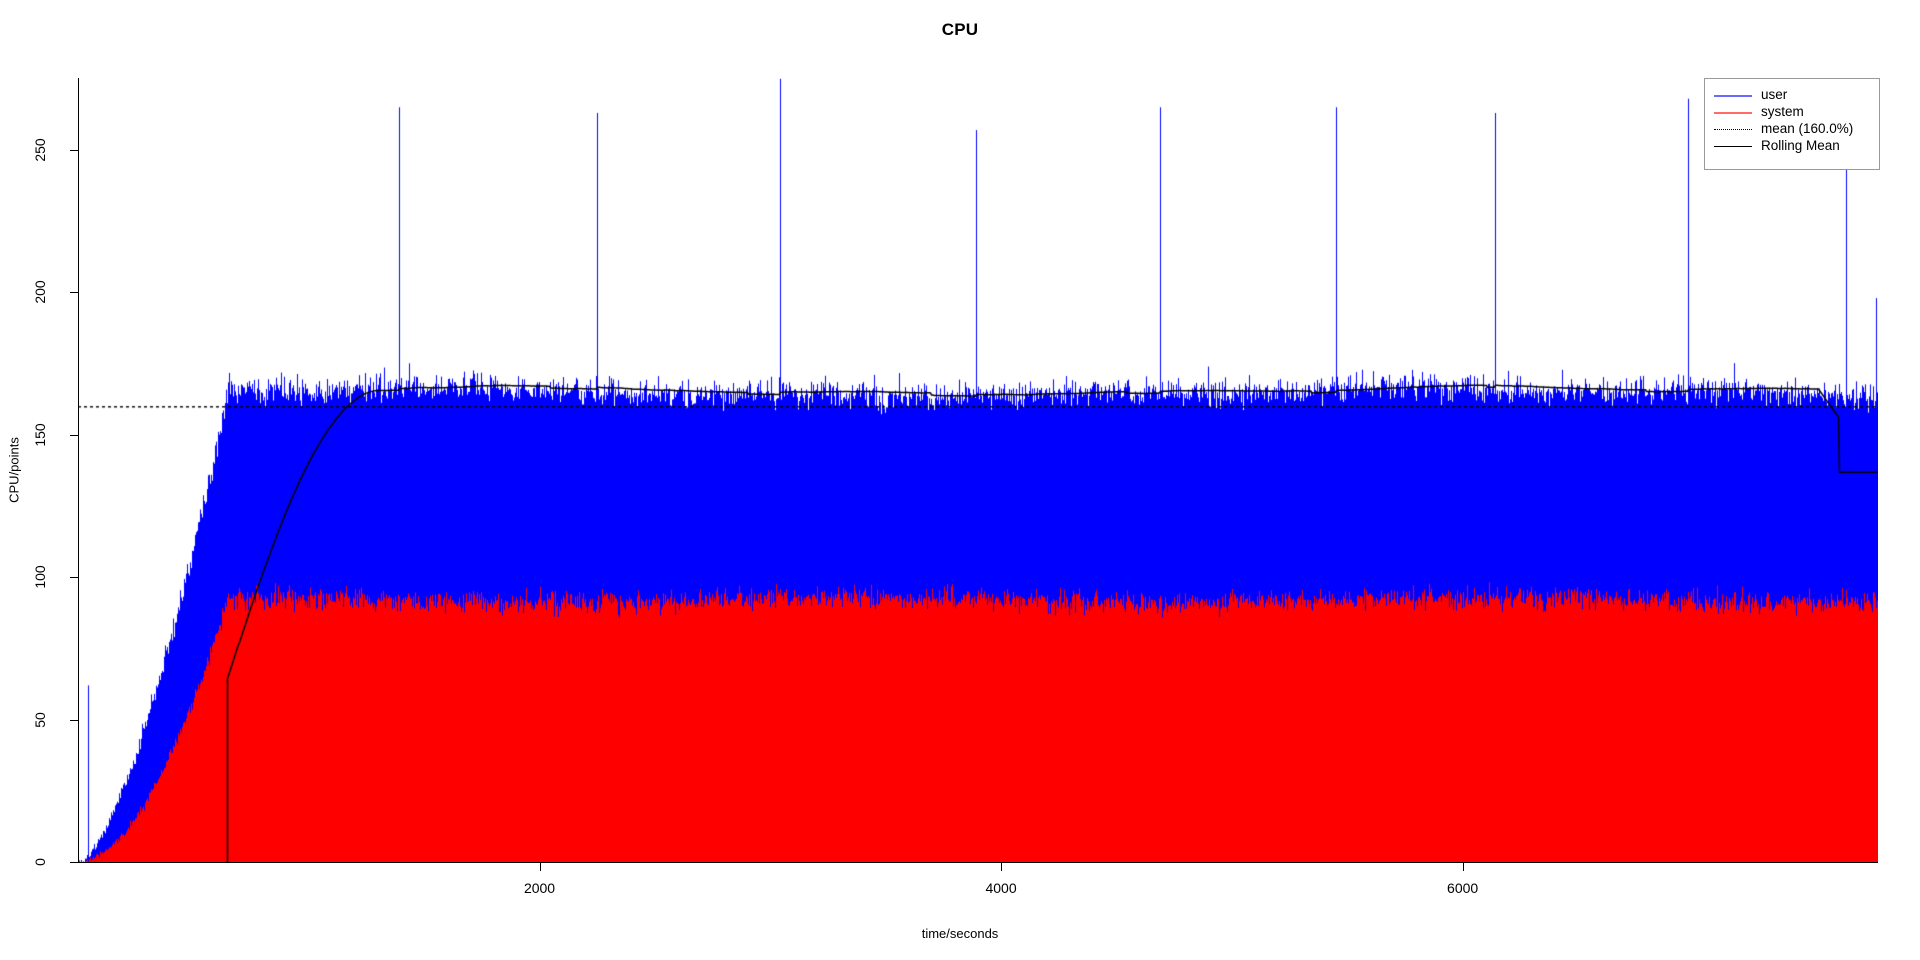  What do you see at coordinates (78, 470) in the screenshot?
I see `y-axis-line` at bounding box center [78, 470].